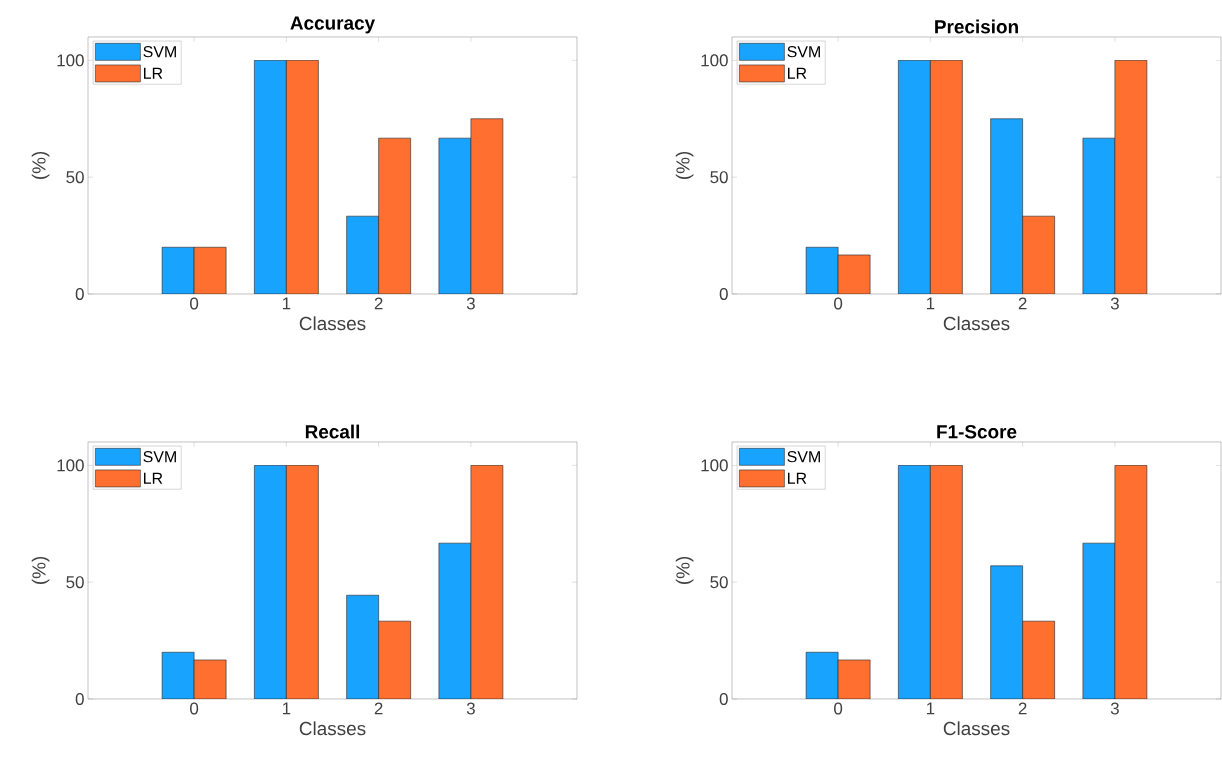 The height and width of the screenshot is (772, 1222). What do you see at coordinates (976, 26) in the screenshot?
I see `chart-title: Precision` at bounding box center [976, 26].